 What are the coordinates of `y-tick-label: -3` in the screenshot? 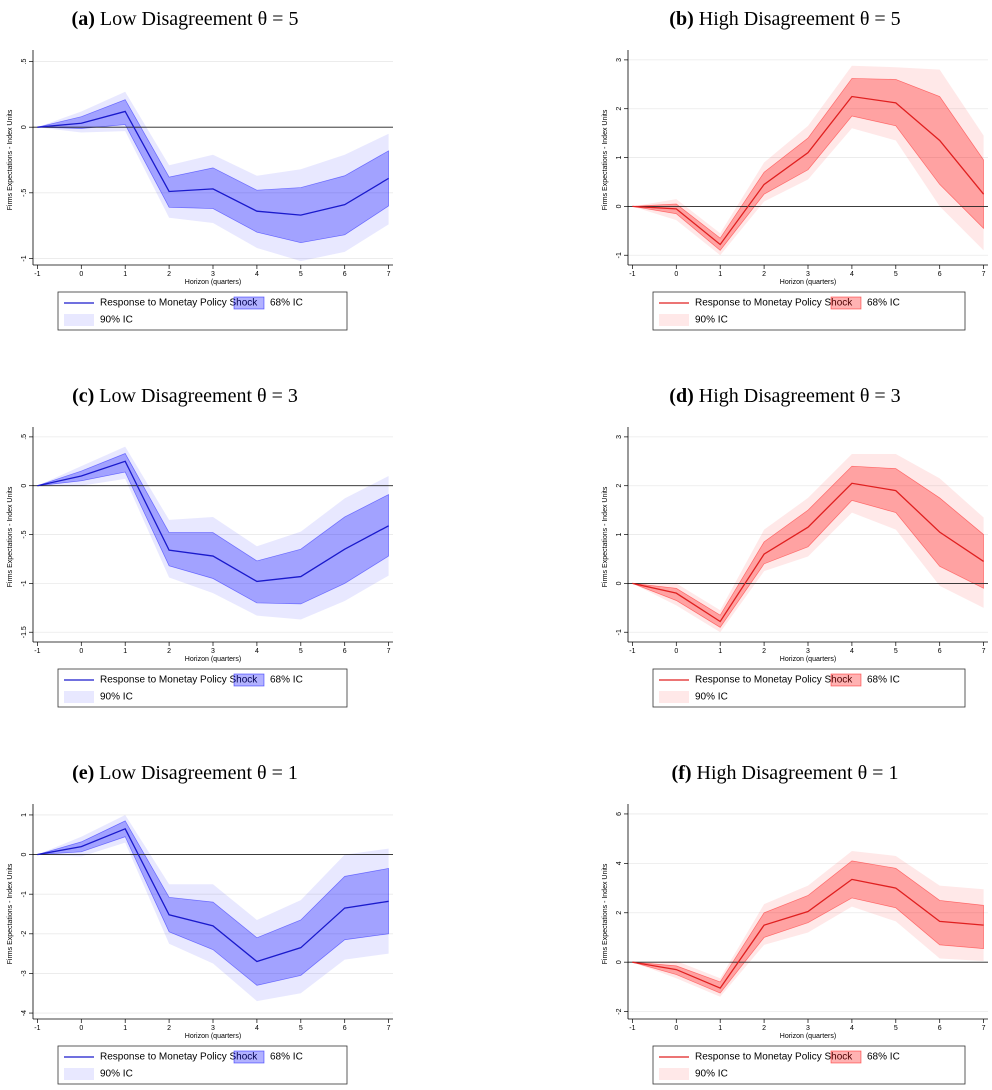 It's located at (24, 973).